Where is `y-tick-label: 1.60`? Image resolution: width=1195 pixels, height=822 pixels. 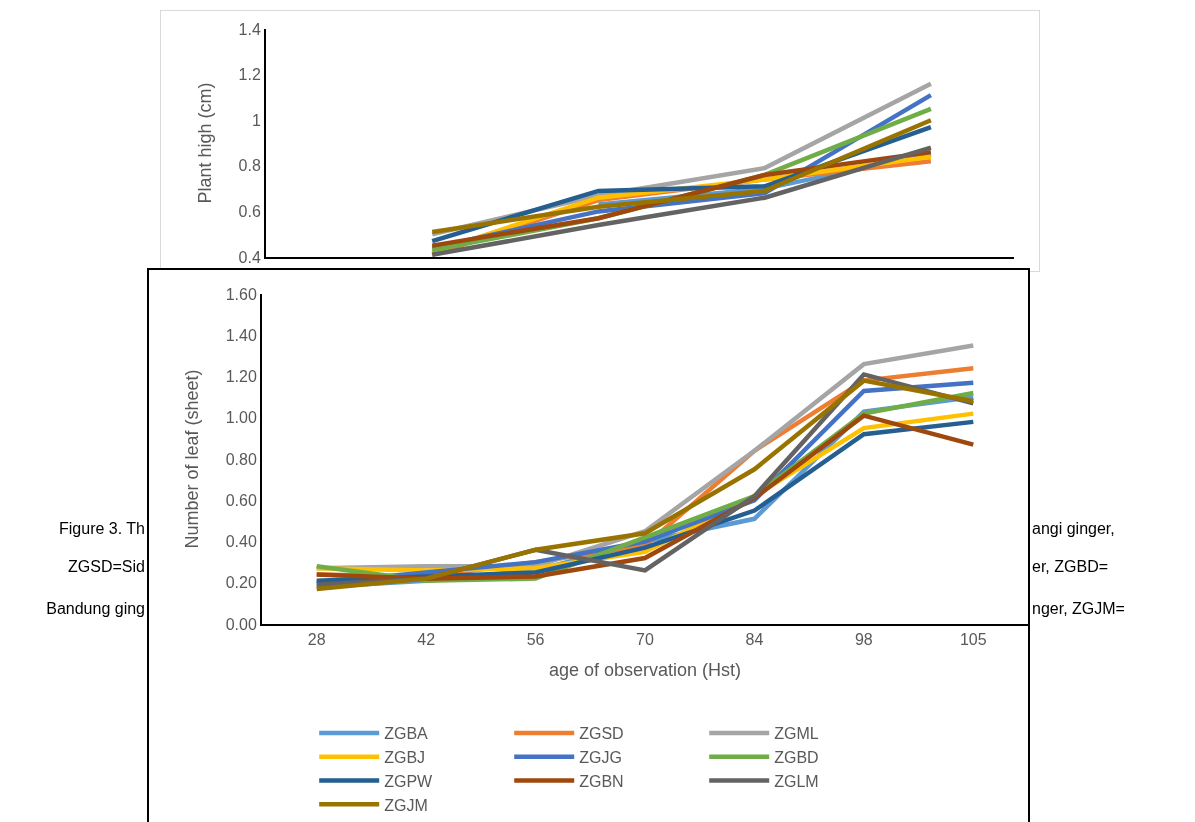
y-tick-label: 1.60 is located at coordinates (241, 294).